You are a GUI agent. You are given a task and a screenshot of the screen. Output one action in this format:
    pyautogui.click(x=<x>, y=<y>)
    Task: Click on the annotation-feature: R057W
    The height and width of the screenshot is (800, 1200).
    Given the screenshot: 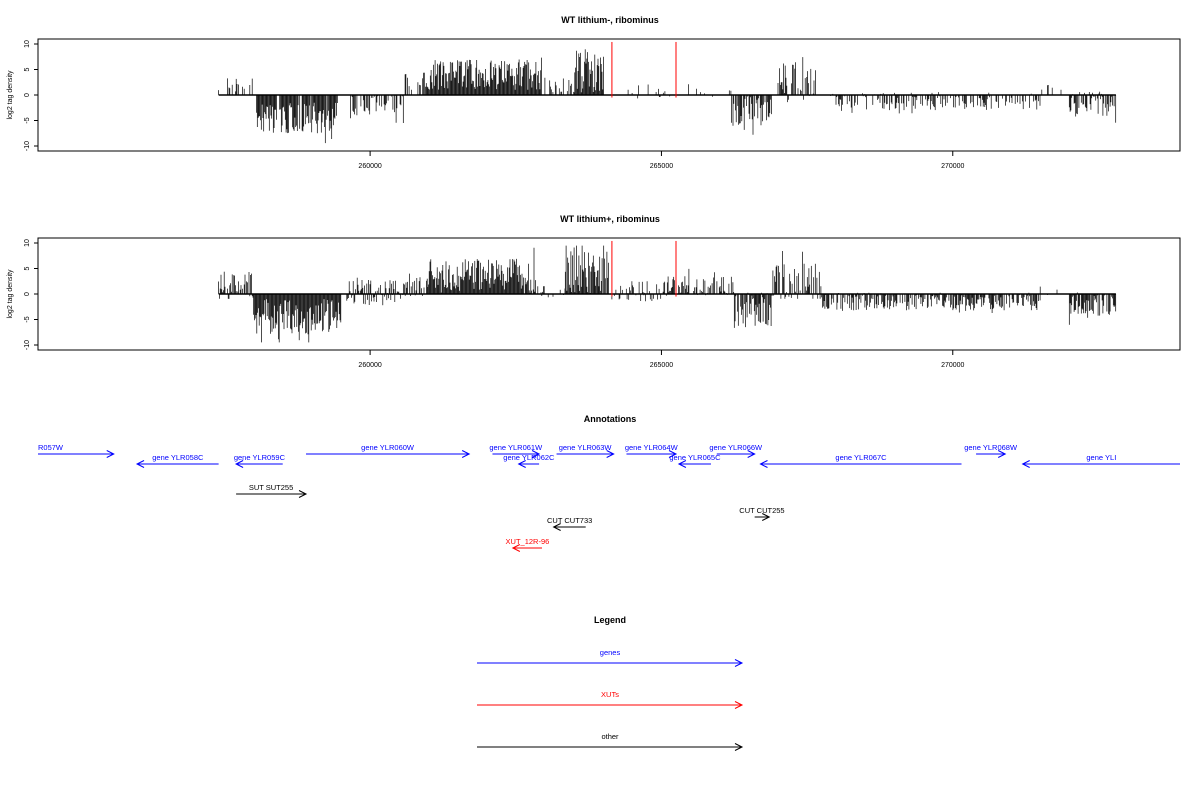 What is the action you would take?
    pyautogui.click(x=76, y=450)
    